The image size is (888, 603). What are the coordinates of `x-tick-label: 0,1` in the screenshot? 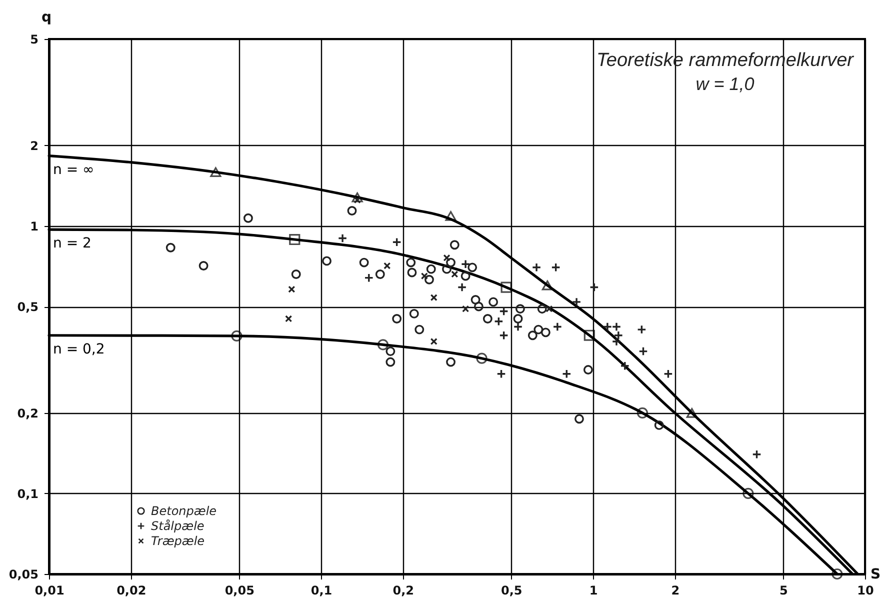 It's located at (321, 591).